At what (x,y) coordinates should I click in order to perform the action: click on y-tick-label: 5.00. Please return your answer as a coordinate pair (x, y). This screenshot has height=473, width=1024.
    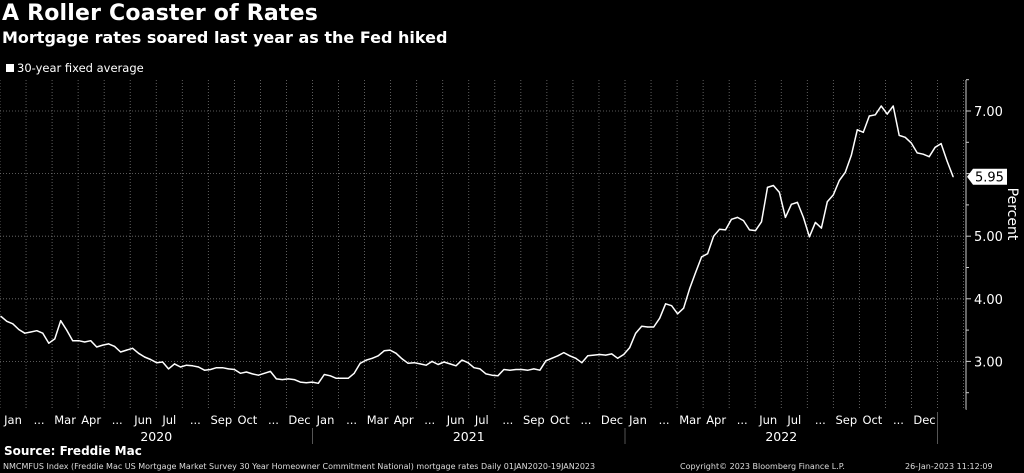
    Looking at the image, I should click on (988, 237).